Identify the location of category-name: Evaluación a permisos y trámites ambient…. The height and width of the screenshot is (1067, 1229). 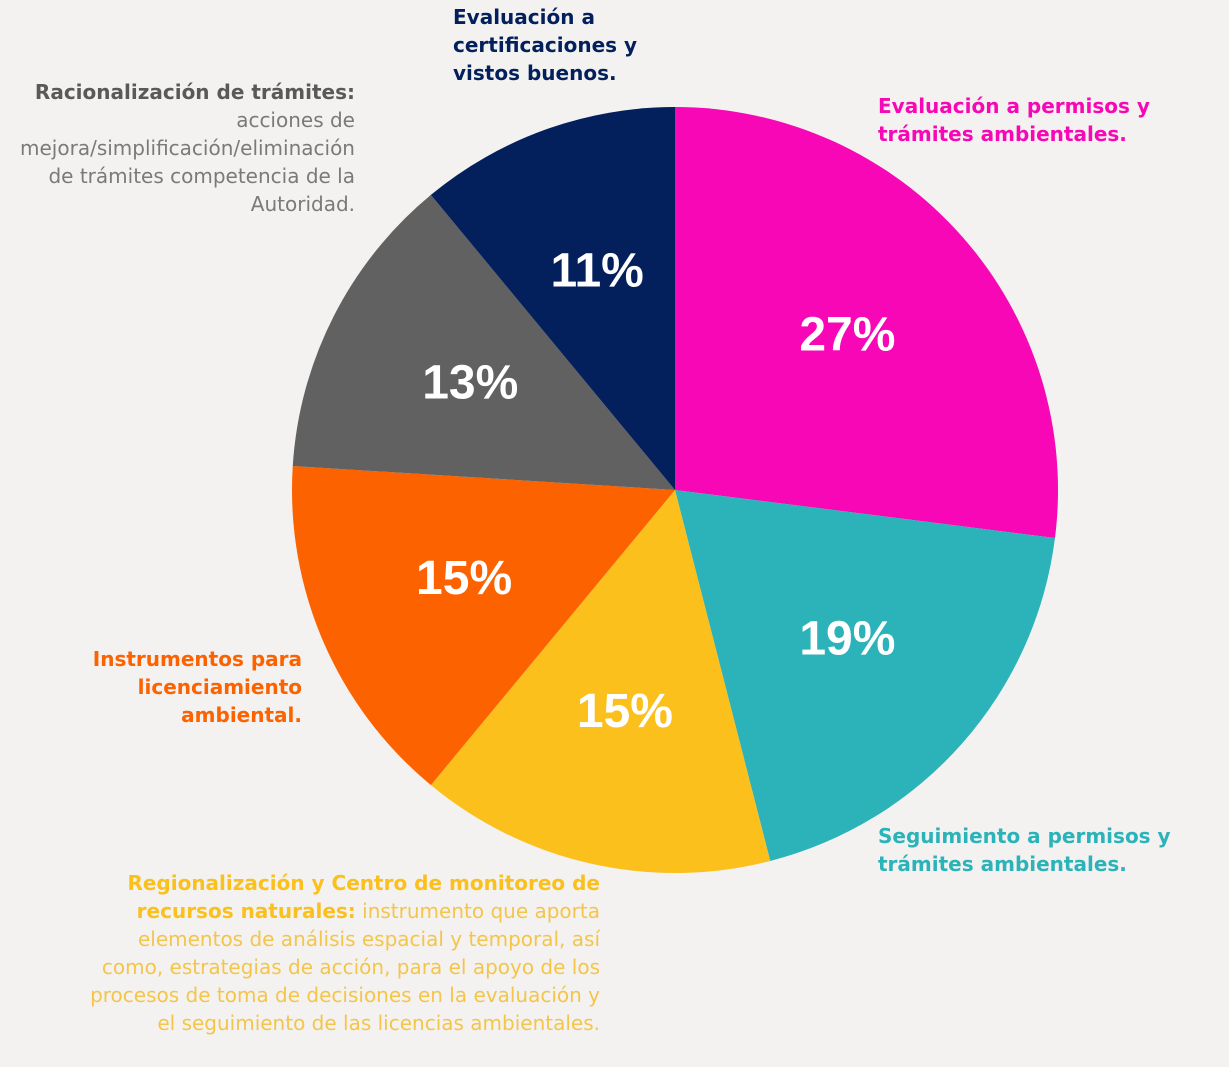
(1014, 120).